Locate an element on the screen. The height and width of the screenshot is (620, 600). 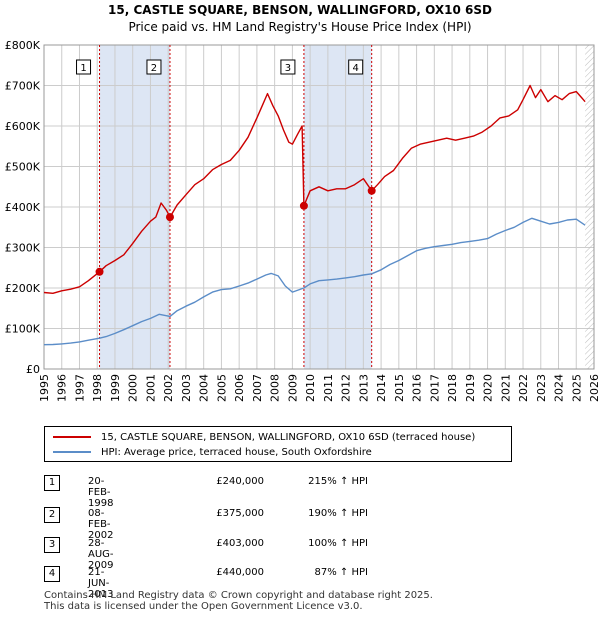
sale-label: 2 is located at coordinates (154, 68).